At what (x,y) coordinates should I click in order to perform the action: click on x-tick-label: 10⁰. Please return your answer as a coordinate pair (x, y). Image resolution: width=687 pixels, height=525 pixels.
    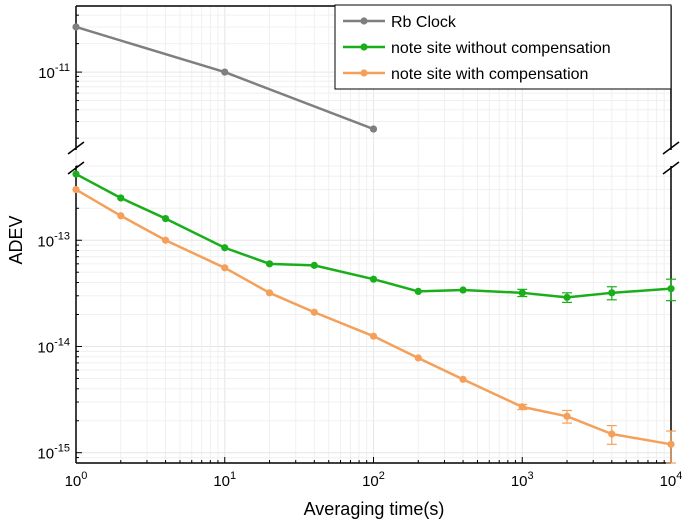
    Looking at the image, I should click on (76, 480).